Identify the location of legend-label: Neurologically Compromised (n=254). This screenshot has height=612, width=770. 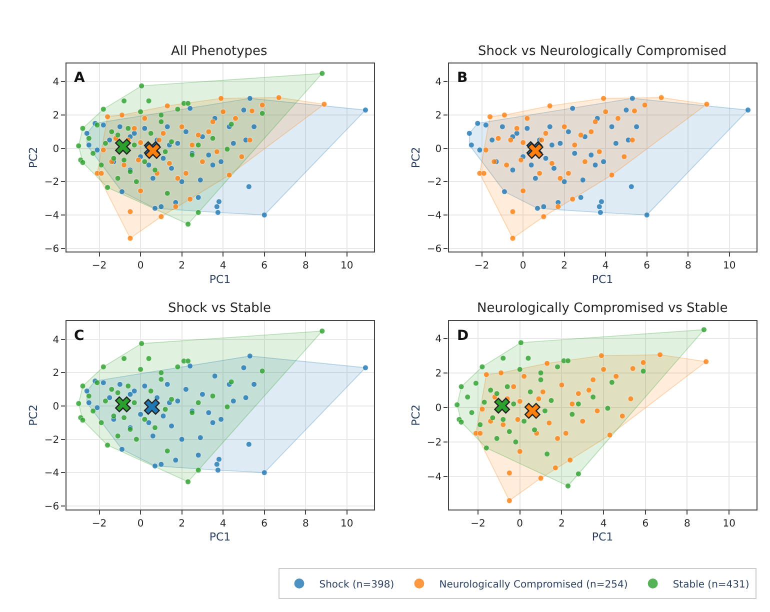
(533, 584).